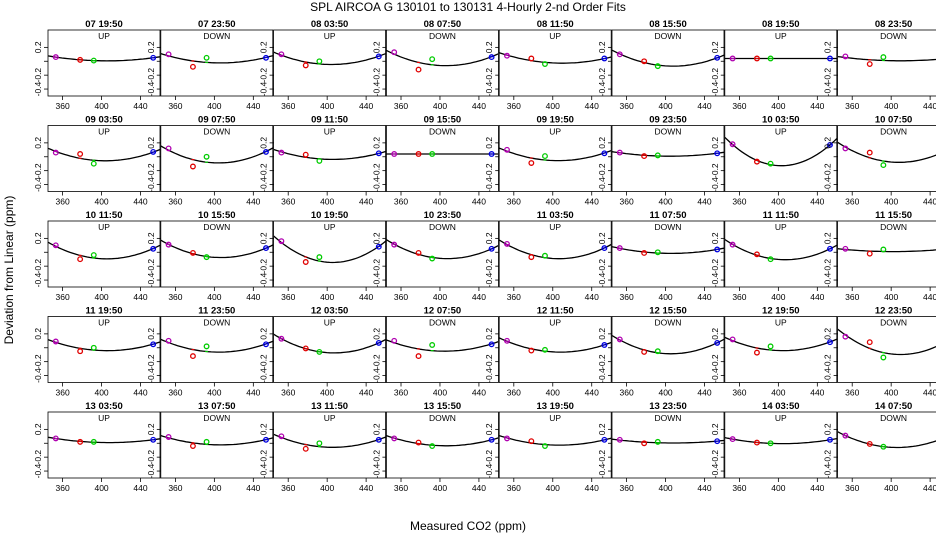  I want to click on panel-title: 08 03:50, so click(330, 24).